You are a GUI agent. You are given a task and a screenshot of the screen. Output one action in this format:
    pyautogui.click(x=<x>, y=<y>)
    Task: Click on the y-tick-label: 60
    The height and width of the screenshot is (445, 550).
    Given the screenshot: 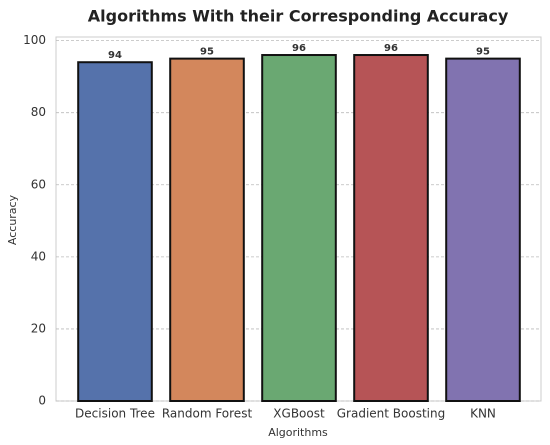 What is the action you would take?
    pyautogui.click(x=38, y=184)
    